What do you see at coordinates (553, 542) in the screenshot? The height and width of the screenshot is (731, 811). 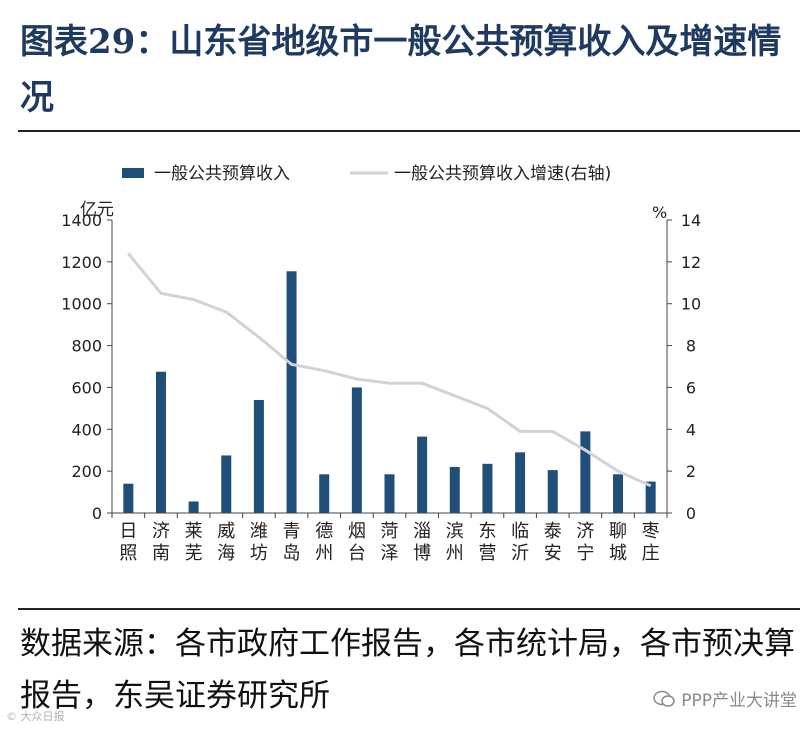 I see `x-axis-category-label: 泰安` at bounding box center [553, 542].